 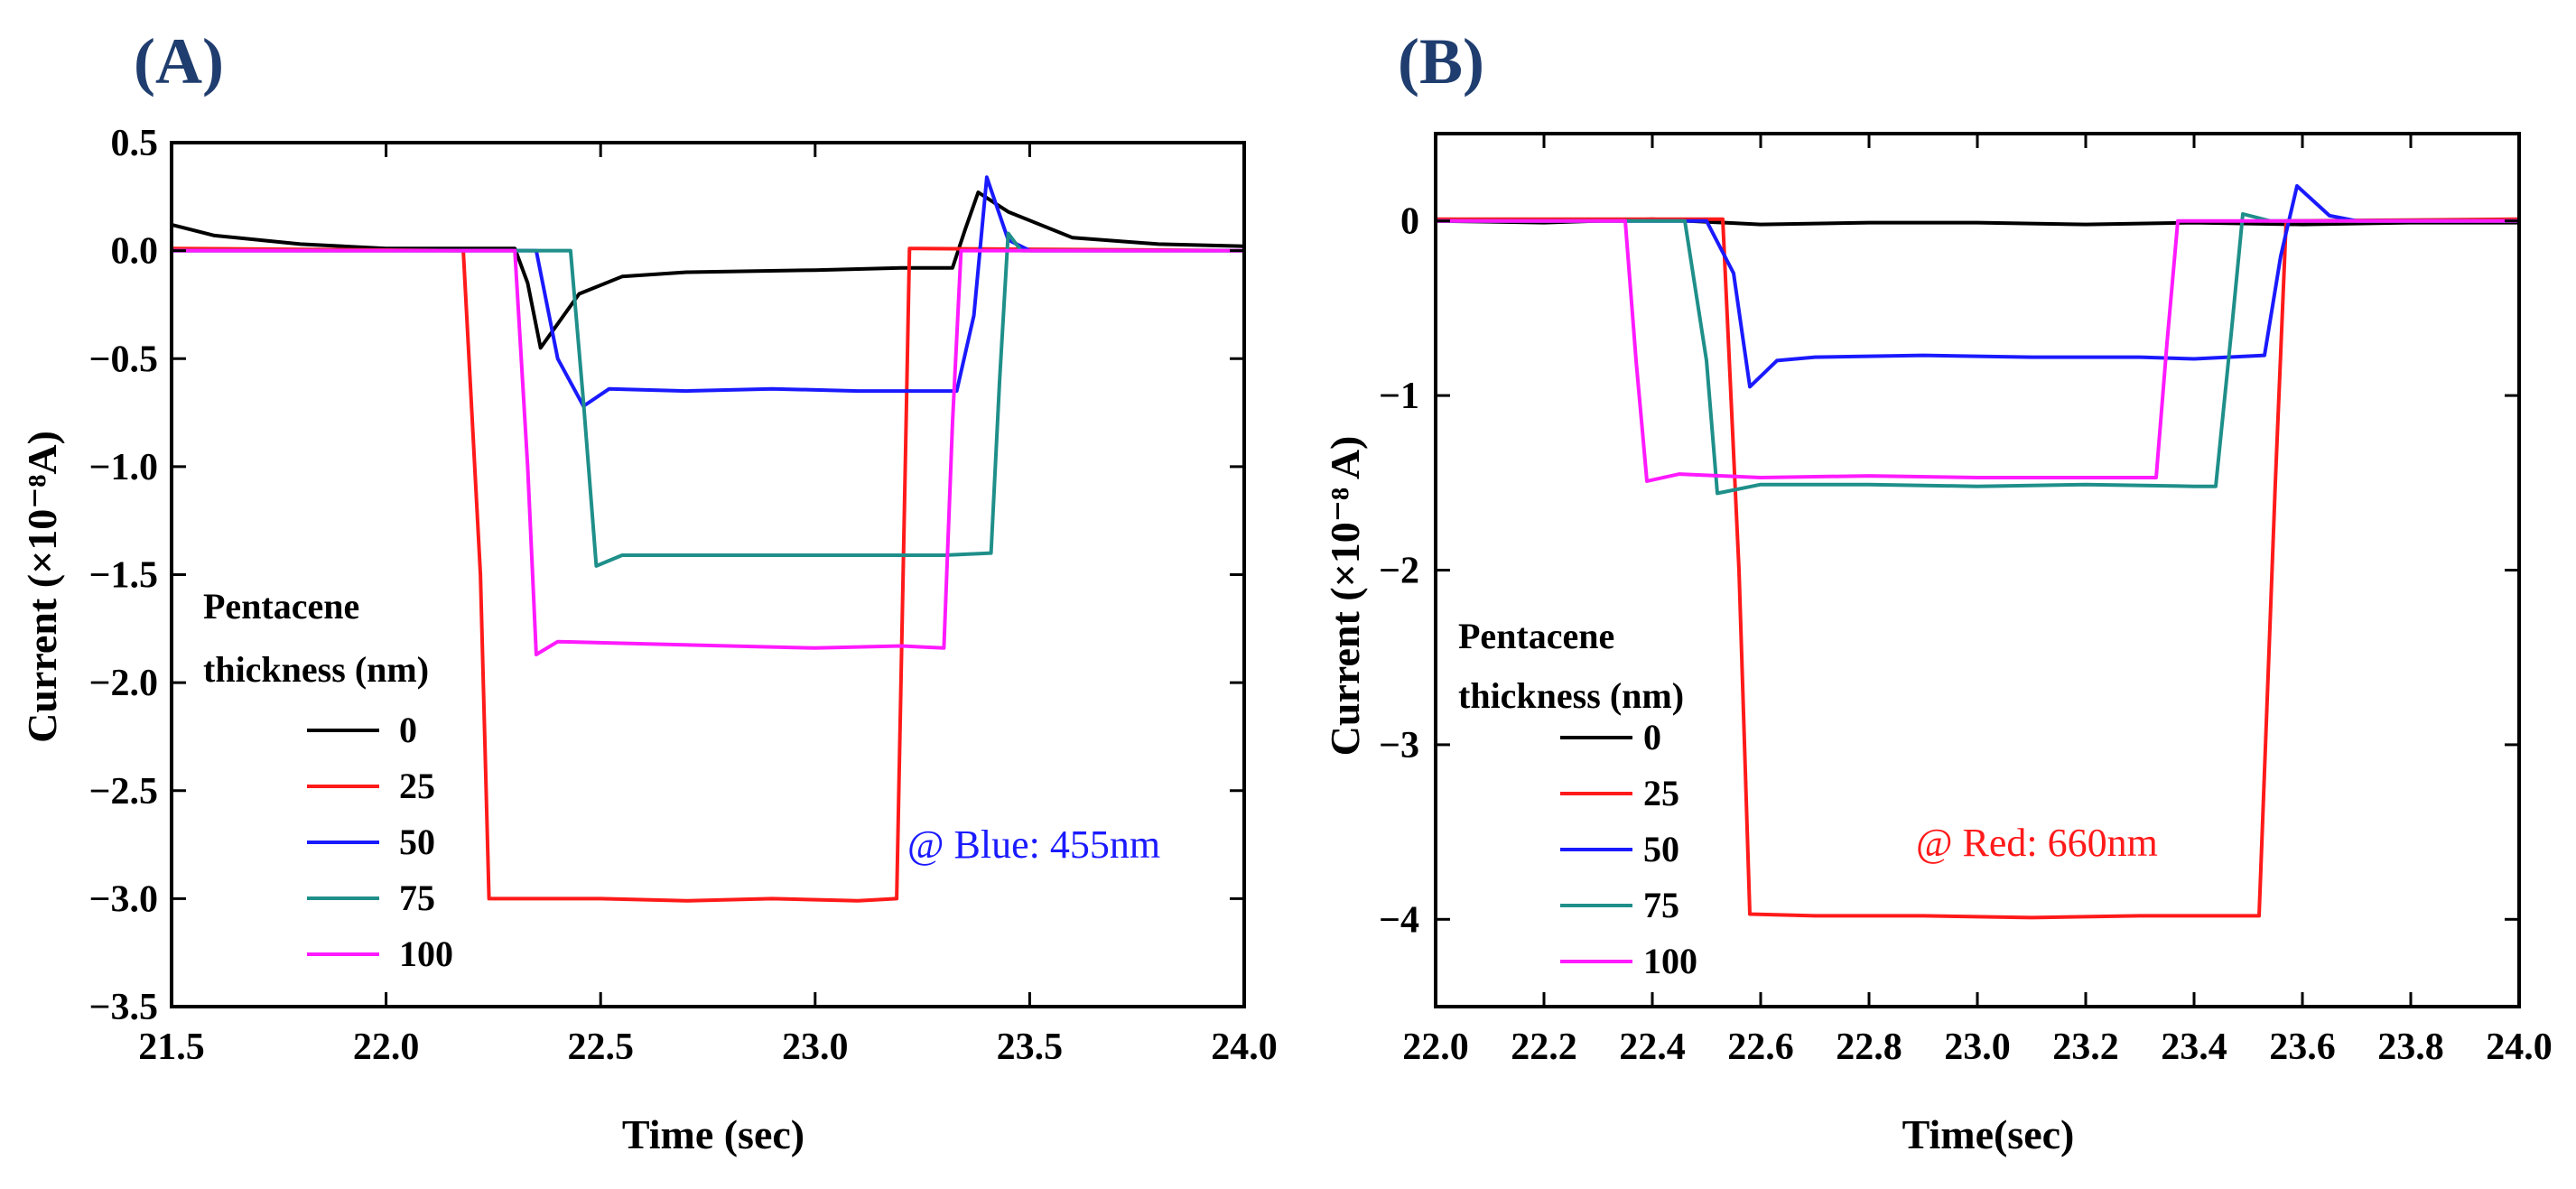 What do you see at coordinates (600, 1047) in the screenshot?
I see `panel-a-x-tick-label: 22.5` at bounding box center [600, 1047].